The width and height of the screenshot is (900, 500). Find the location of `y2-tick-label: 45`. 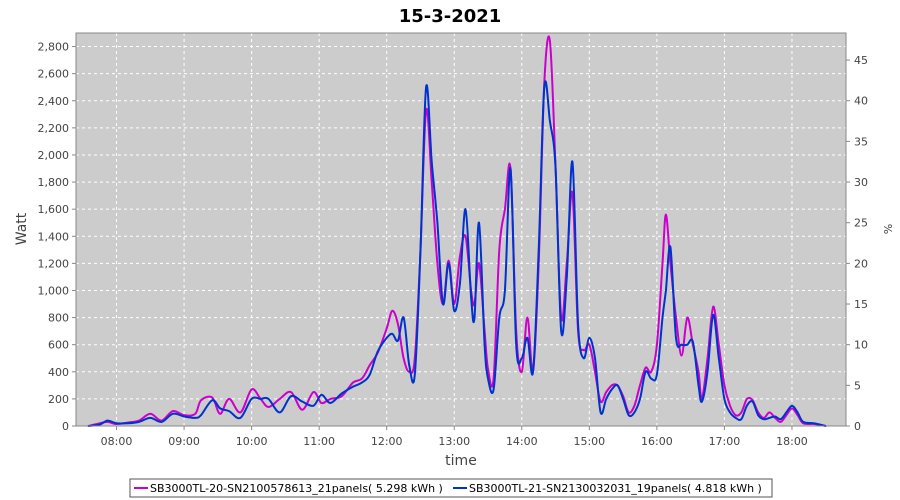

y2-tick-label: 45 is located at coordinates (861, 60).